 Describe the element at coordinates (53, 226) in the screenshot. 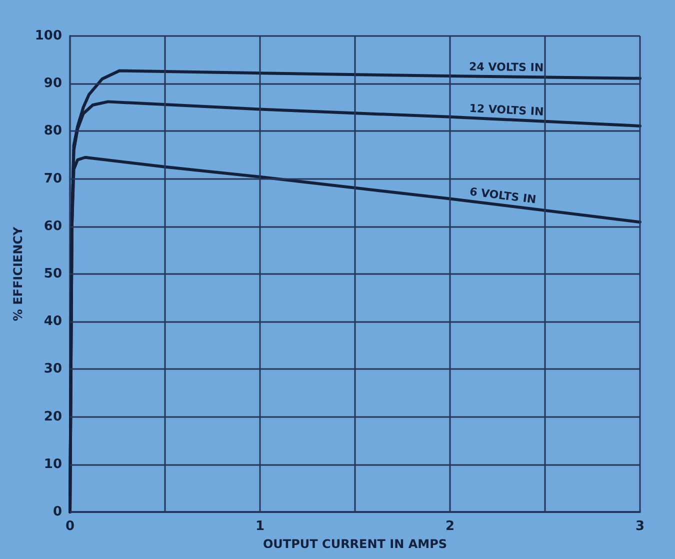

I see `y-tick-label: 60` at that location.